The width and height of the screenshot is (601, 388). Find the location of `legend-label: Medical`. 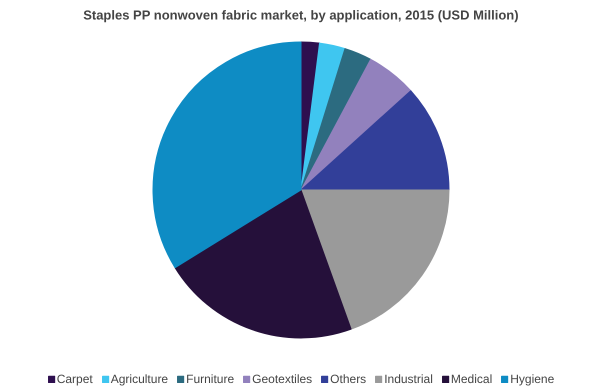

legend-label: Medical is located at coordinates (471, 379).